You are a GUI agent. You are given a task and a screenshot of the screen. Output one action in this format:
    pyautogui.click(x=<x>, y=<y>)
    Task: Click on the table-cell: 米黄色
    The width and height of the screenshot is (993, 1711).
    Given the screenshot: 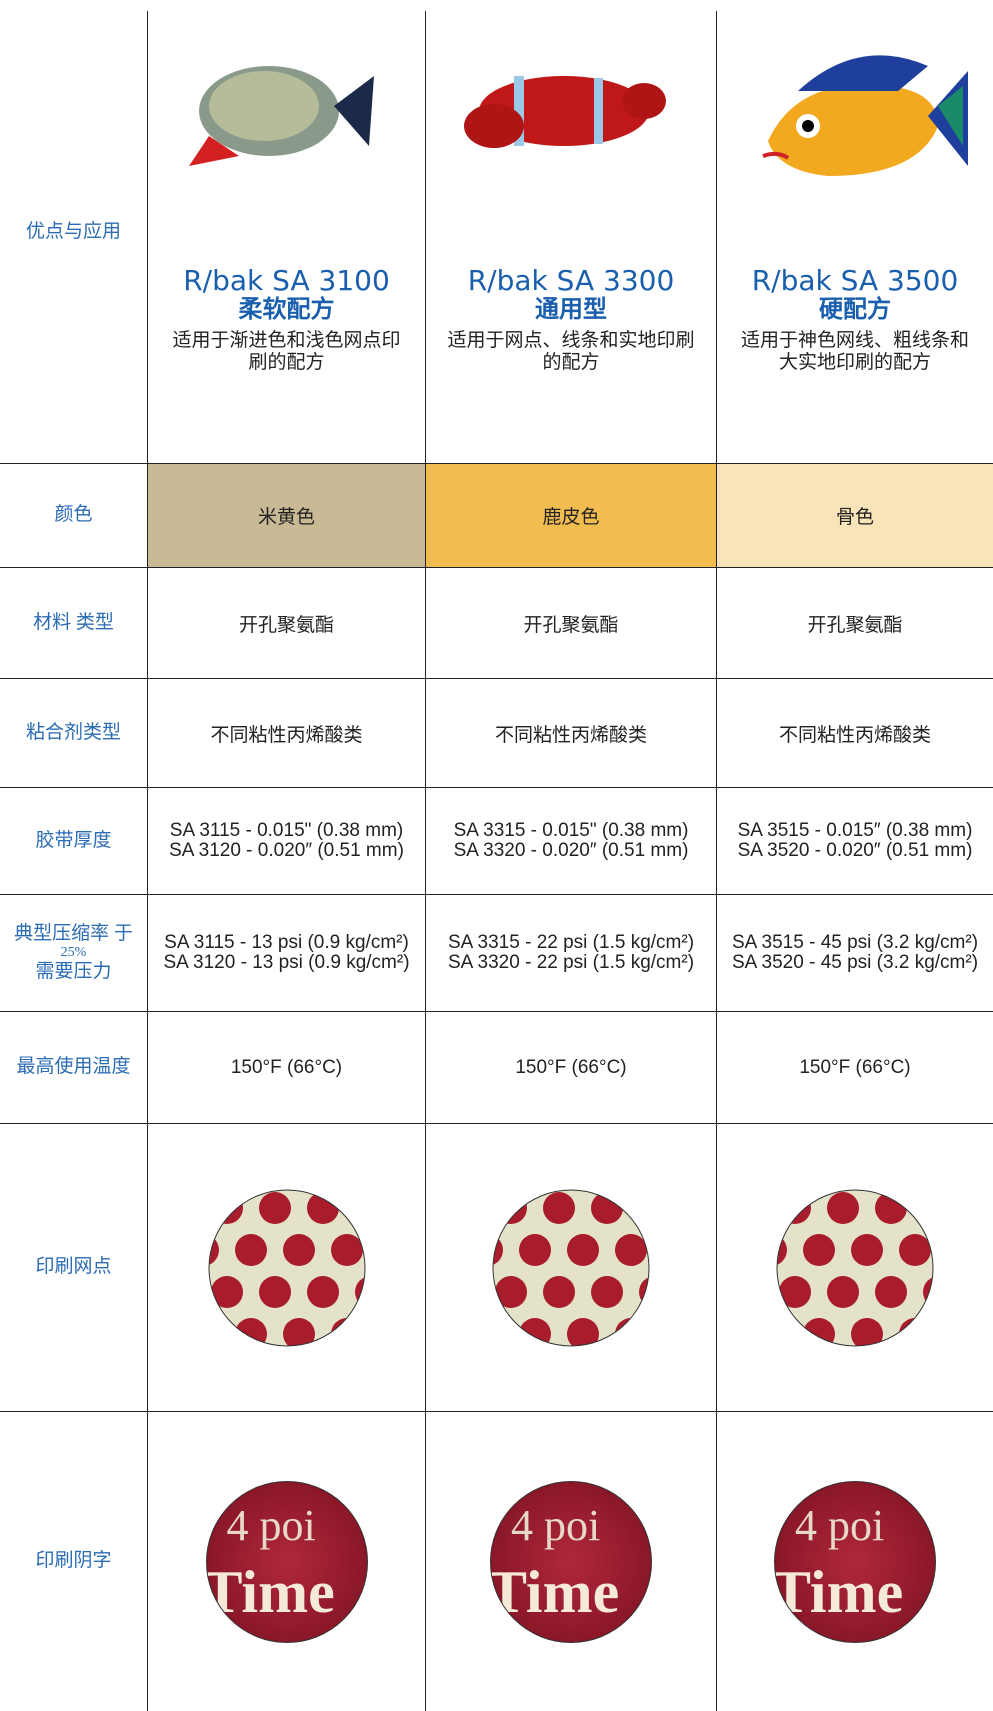 What is the action you would take?
    pyautogui.click(x=286, y=515)
    